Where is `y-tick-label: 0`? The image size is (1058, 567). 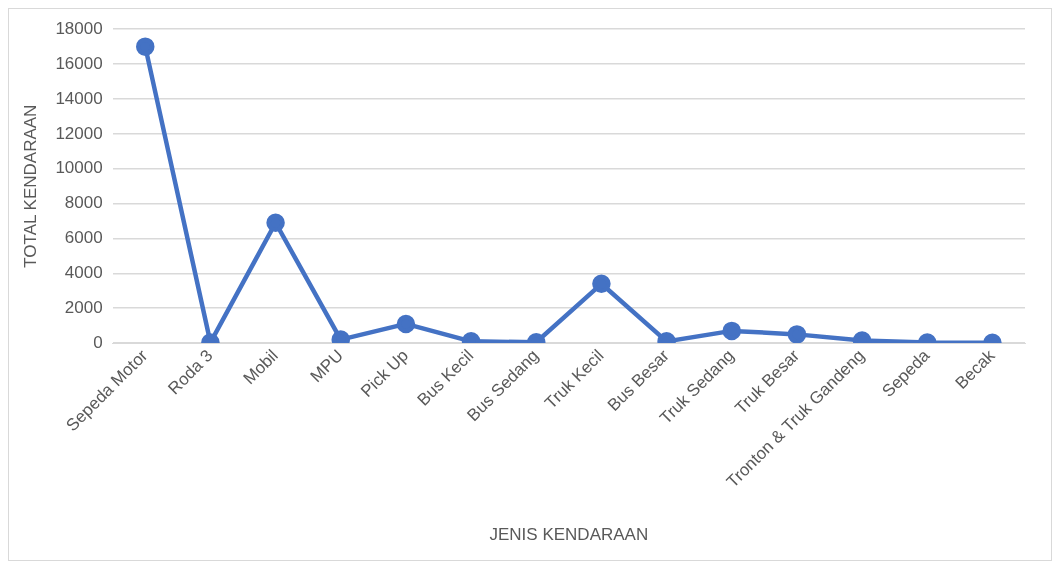 y-tick-label: 0 is located at coordinates (98, 342).